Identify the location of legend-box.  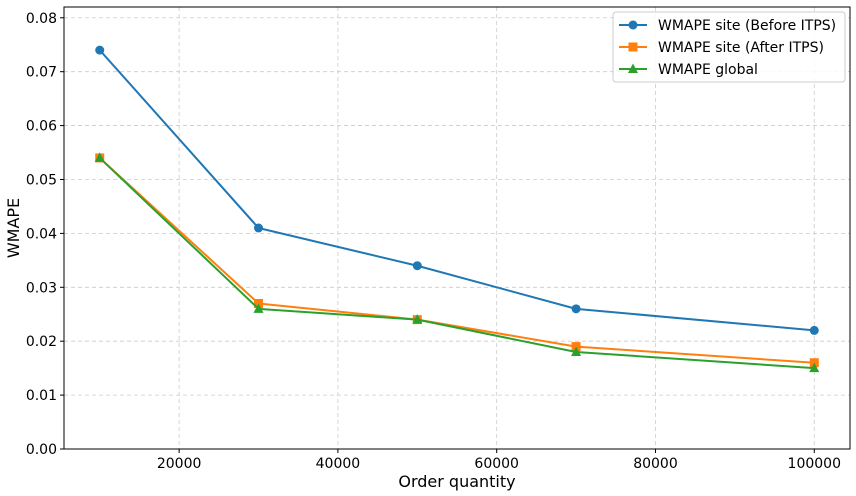
(729, 47).